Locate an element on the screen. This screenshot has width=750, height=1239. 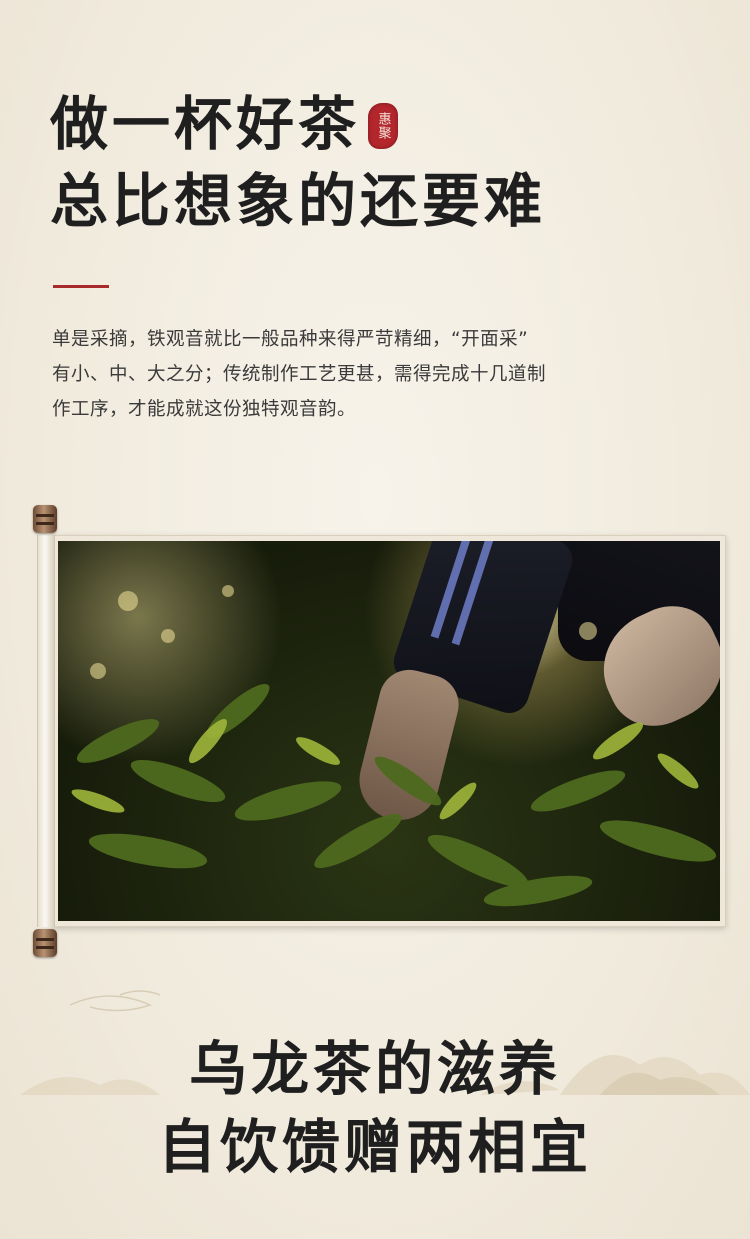
intro-line: 有小、中、大之分；传统制作工艺更甚，需得完成十几道制 is located at coordinates (299, 374).